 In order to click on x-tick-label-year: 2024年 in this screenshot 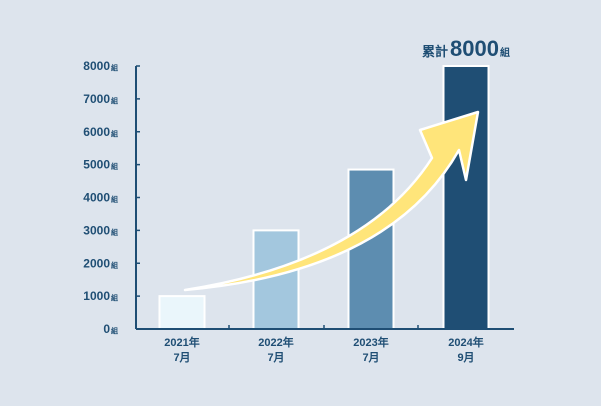, I will do `click(465, 342)`.